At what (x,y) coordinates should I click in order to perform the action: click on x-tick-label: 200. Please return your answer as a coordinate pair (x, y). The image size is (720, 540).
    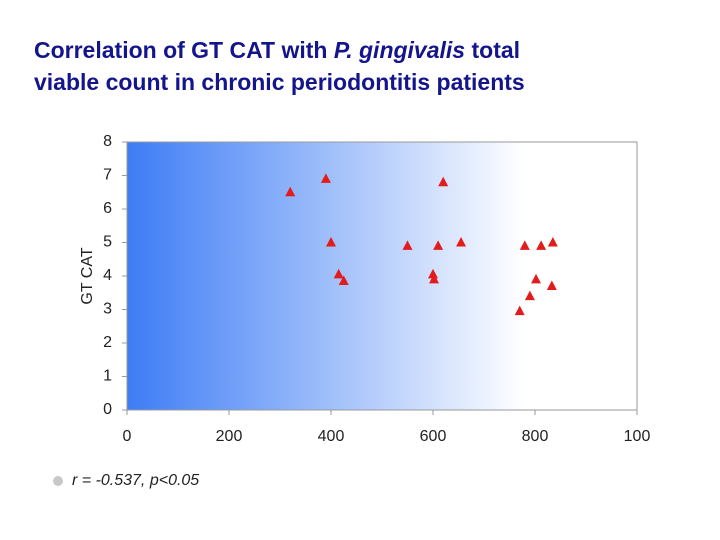
    Looking at the image, I should click on (229, 436).